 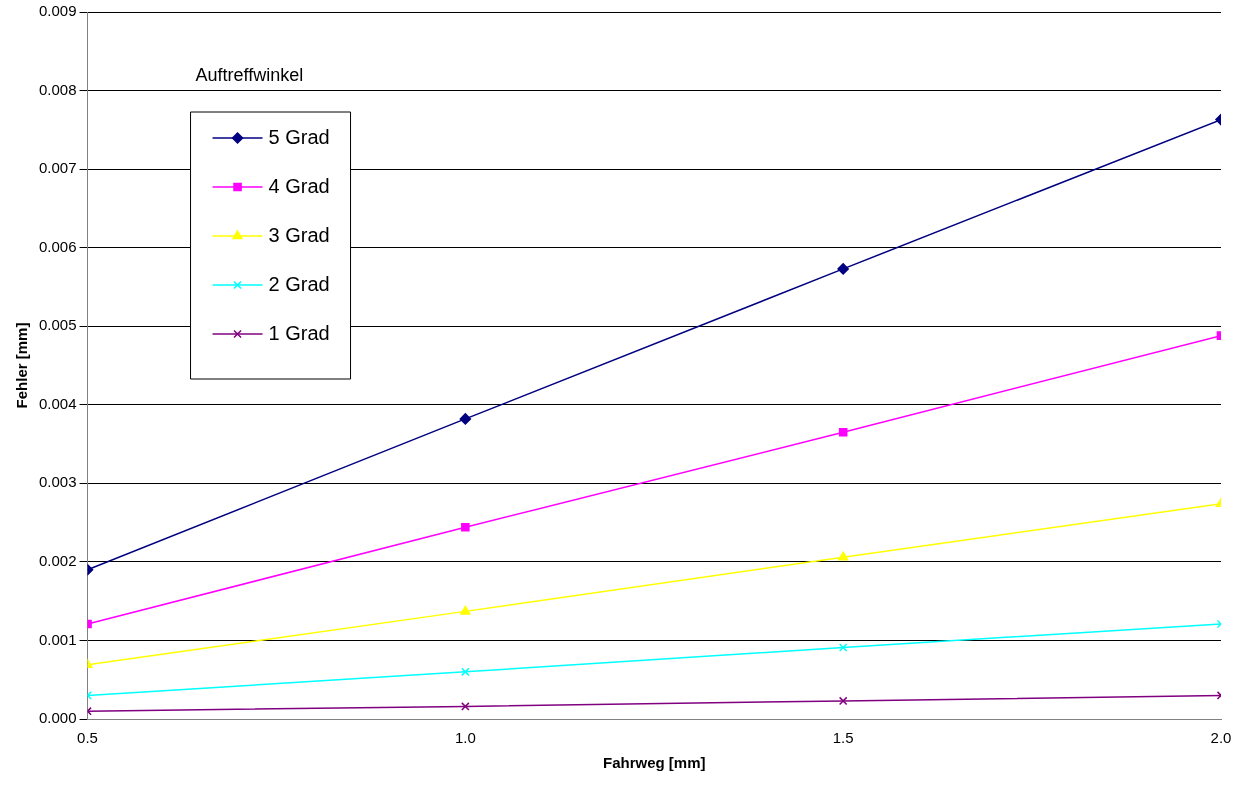 I want to click on y-tick-label: 0.002, so click(x=57, y=561).